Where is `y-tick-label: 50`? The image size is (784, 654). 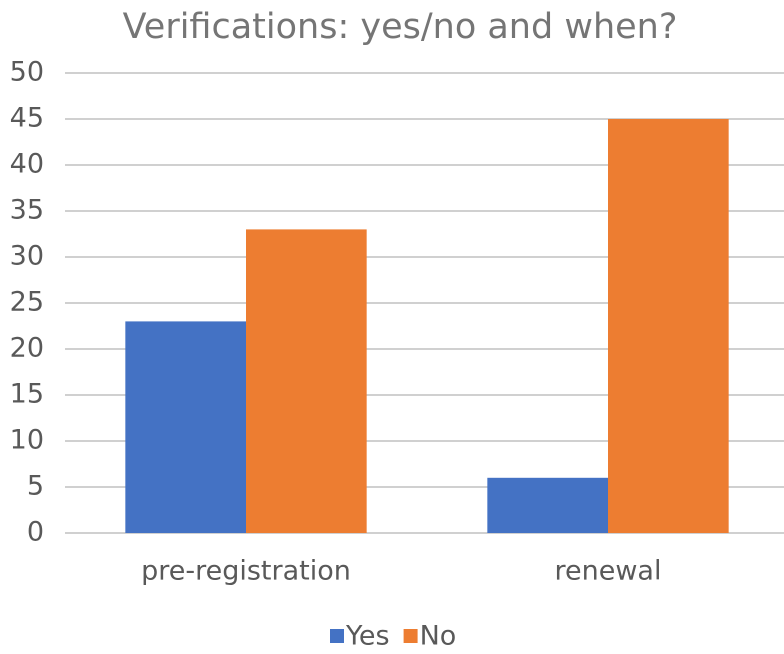
y-tick-label: 50 is located at coordinates (27, 72).